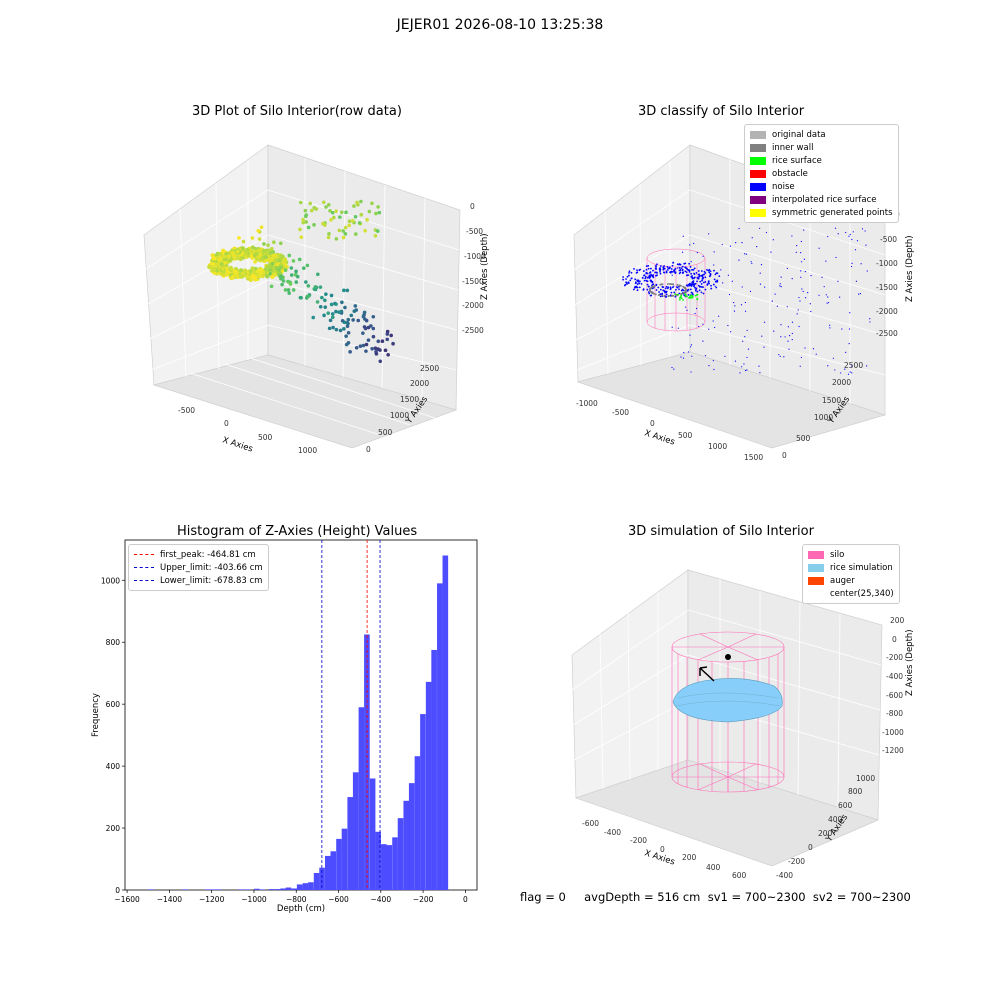  Describe the element at coordinates (620, 412) in the screenshot. I see `classify-x-tick: -500` at that location.